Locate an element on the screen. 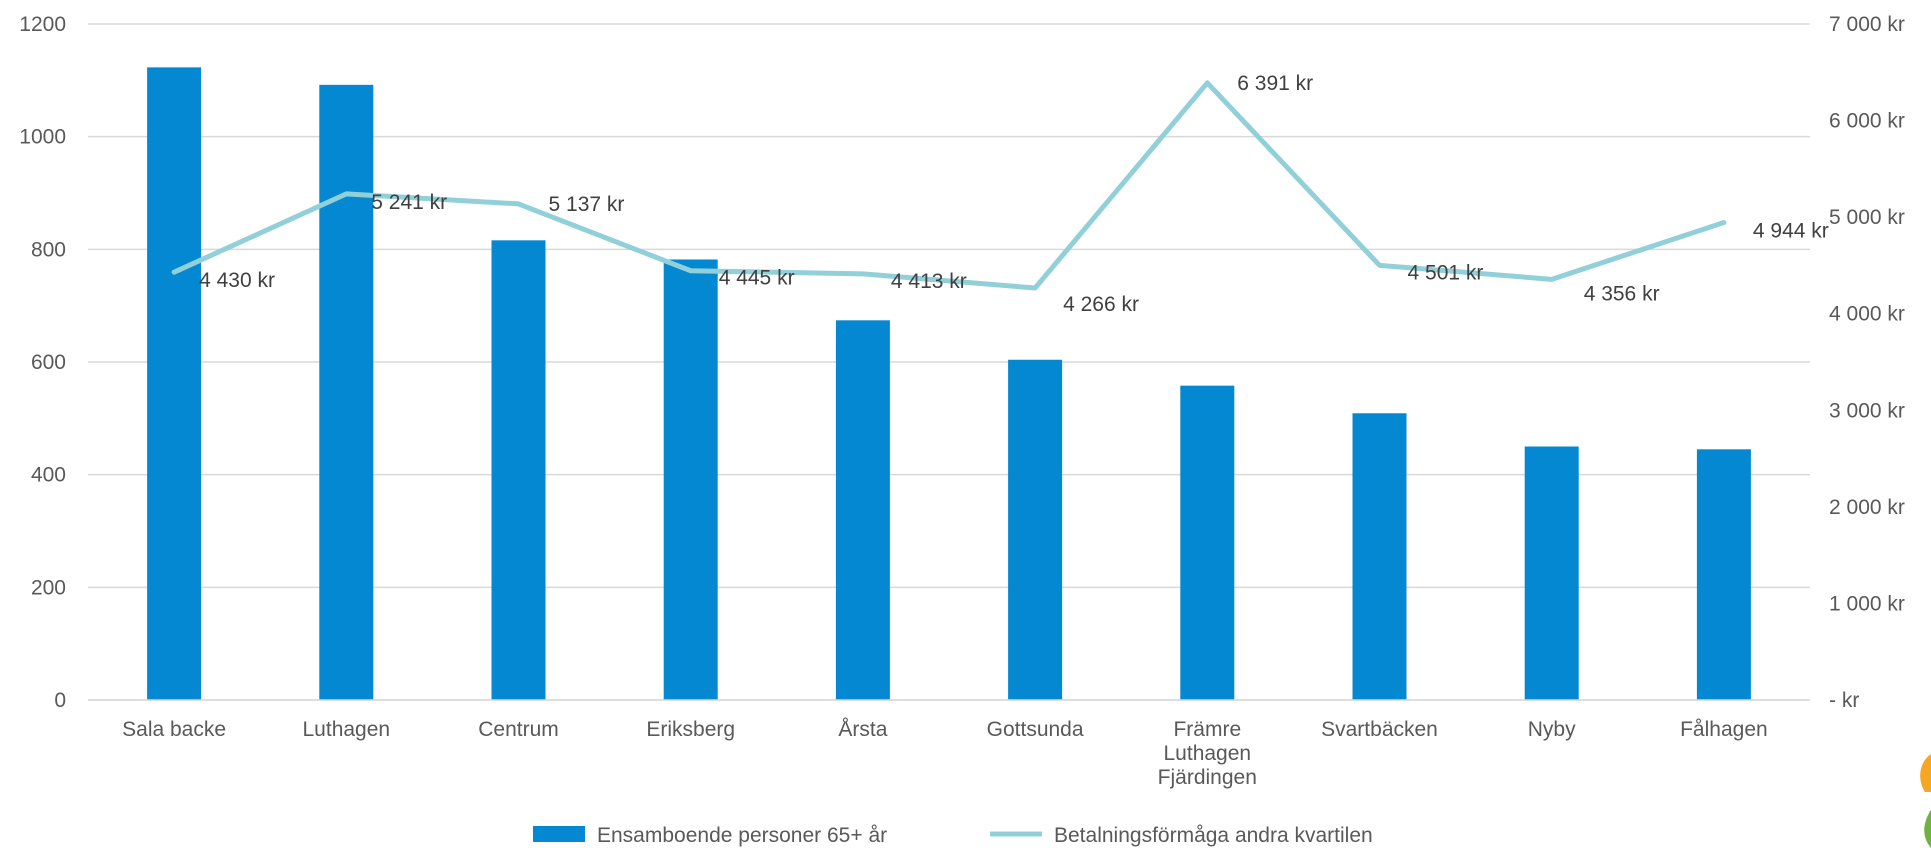 This screenshot has height=848, width=1931. x-tick-label-line: Centrum is located at coordinates (518, 729).